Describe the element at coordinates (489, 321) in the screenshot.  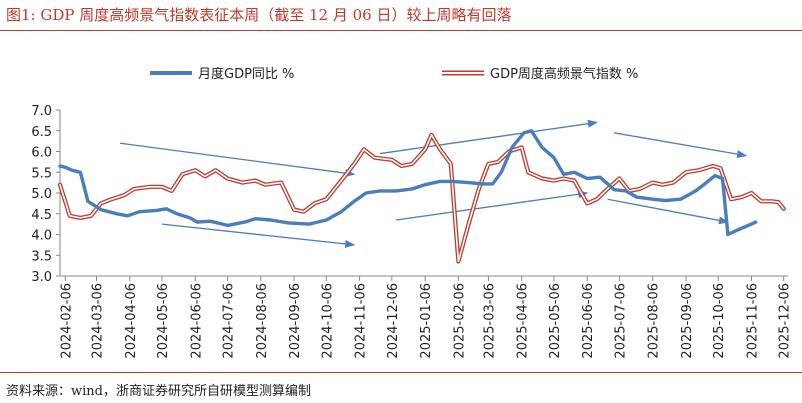
I see `x-tick-label: 2025-03-06` at that location.